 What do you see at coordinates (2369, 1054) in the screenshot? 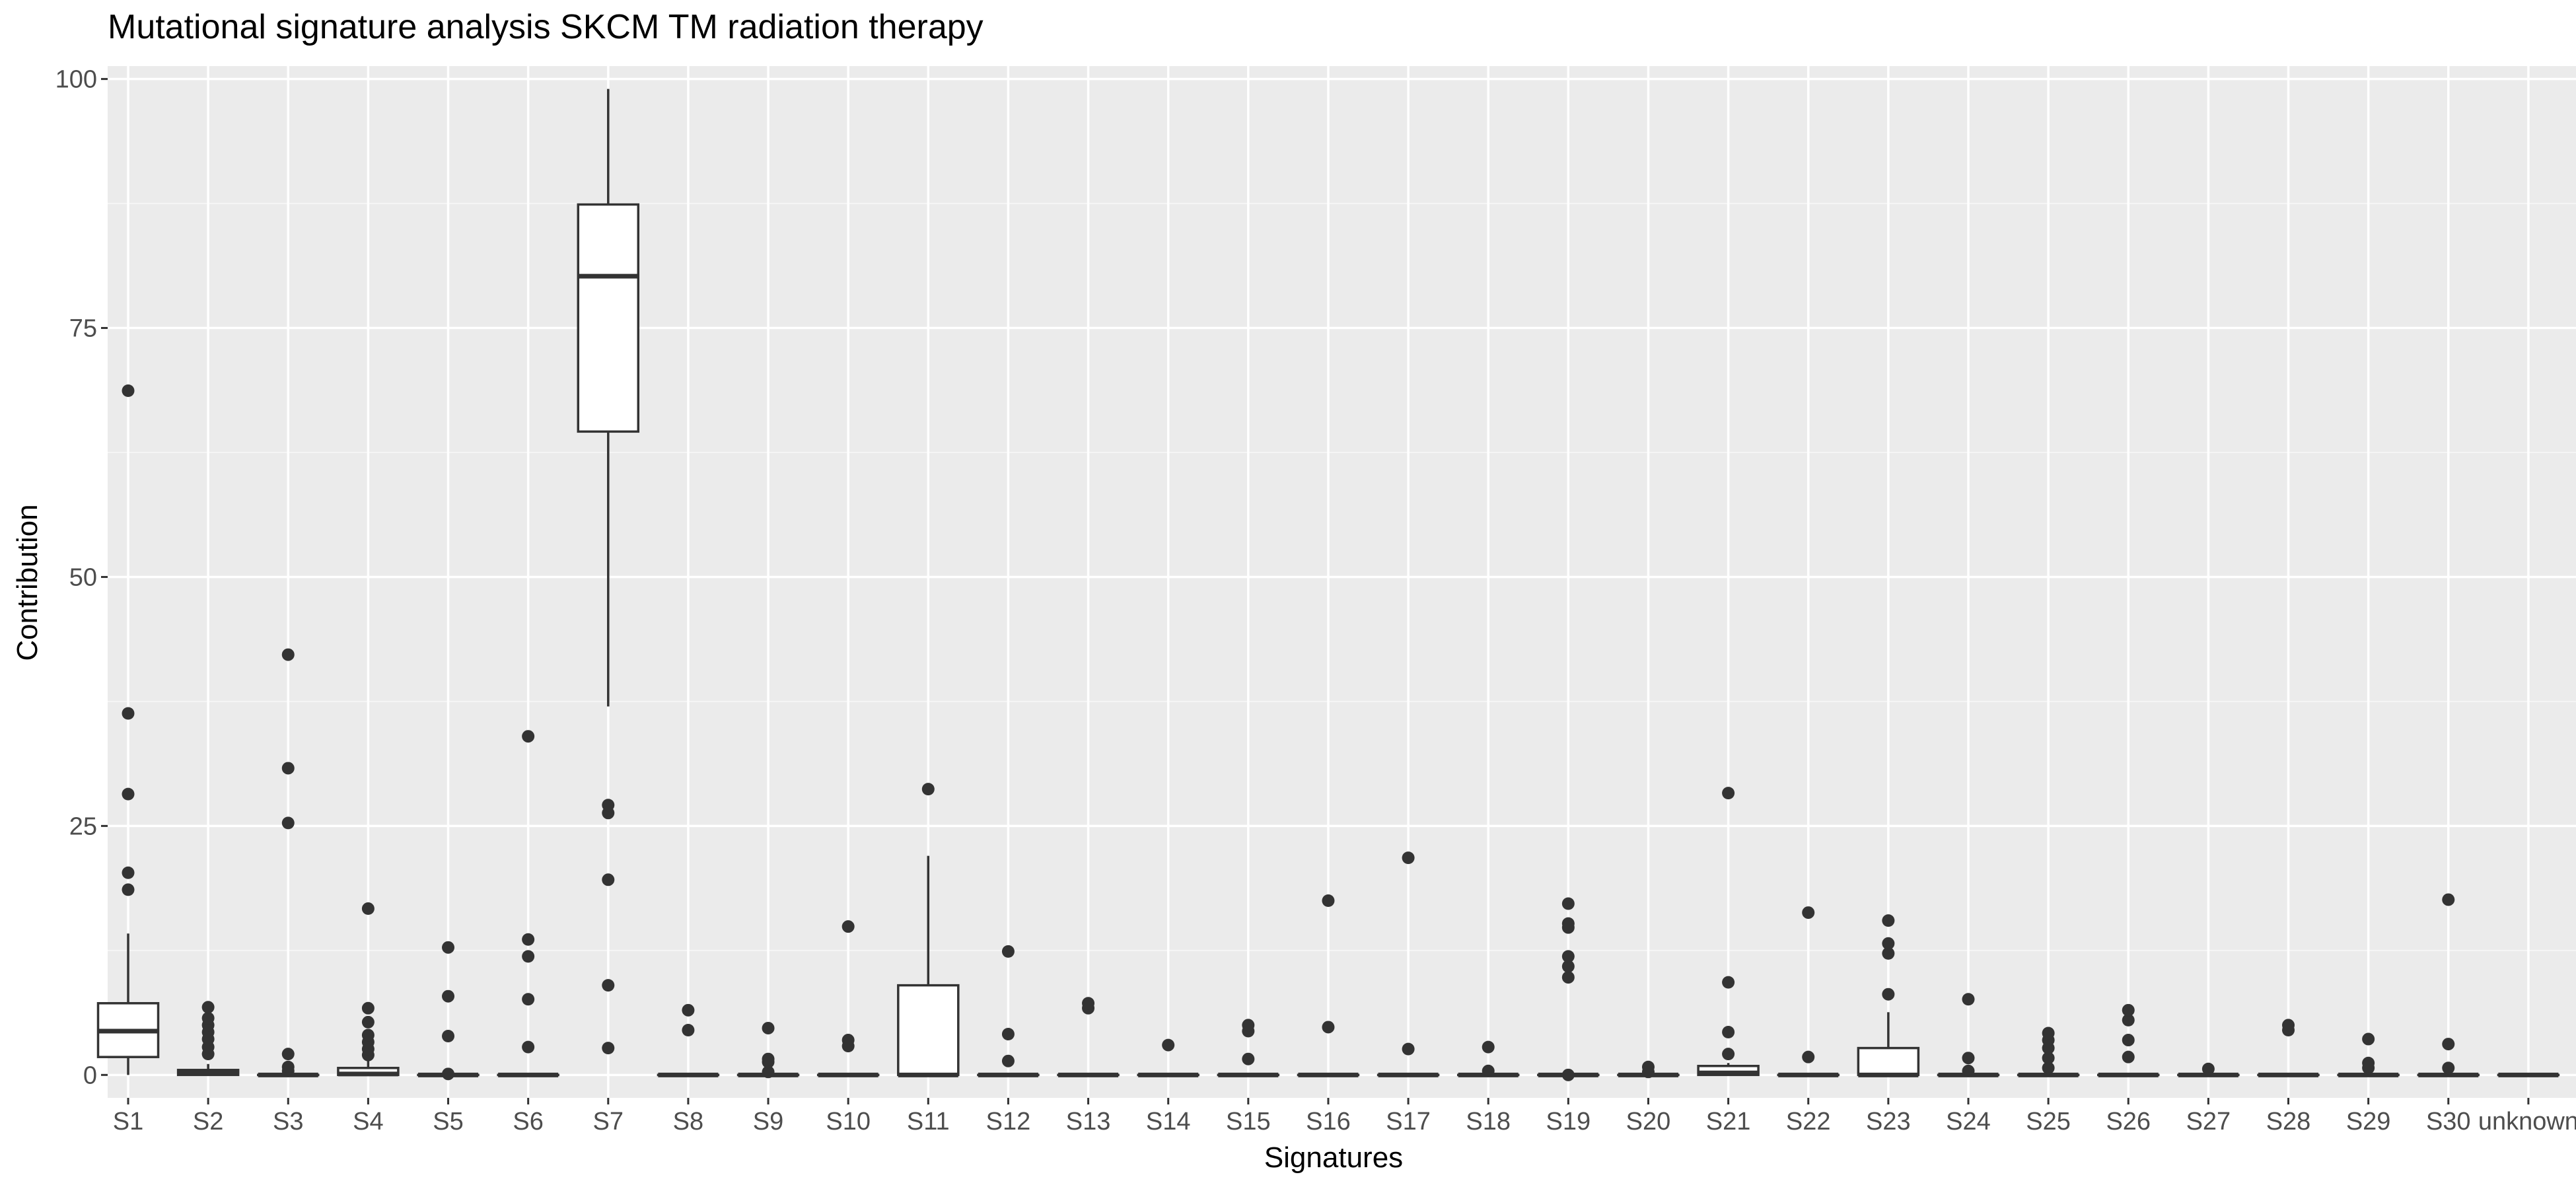
I see `box-S29` at bounding box center [2369, 1054].